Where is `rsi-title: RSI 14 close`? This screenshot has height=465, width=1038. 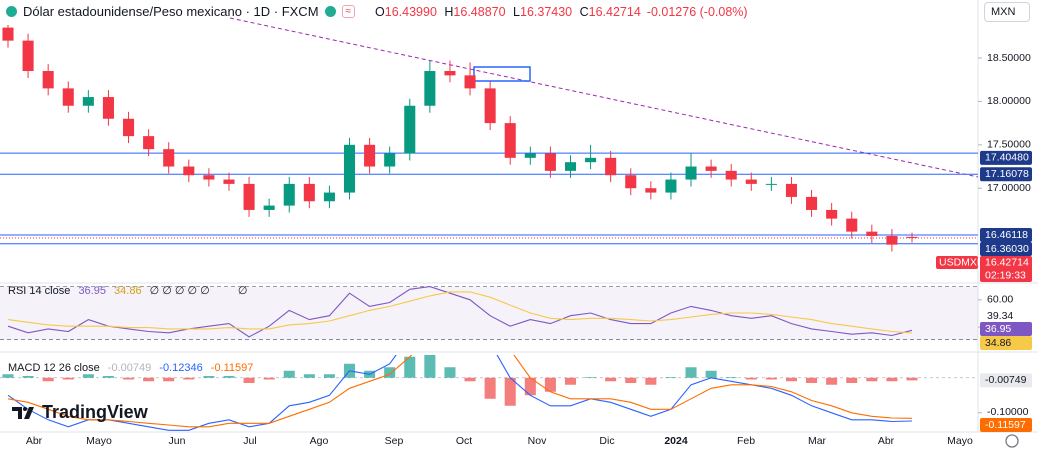 rsi-title: RSI 14 close is located at coordinates (39, 291).